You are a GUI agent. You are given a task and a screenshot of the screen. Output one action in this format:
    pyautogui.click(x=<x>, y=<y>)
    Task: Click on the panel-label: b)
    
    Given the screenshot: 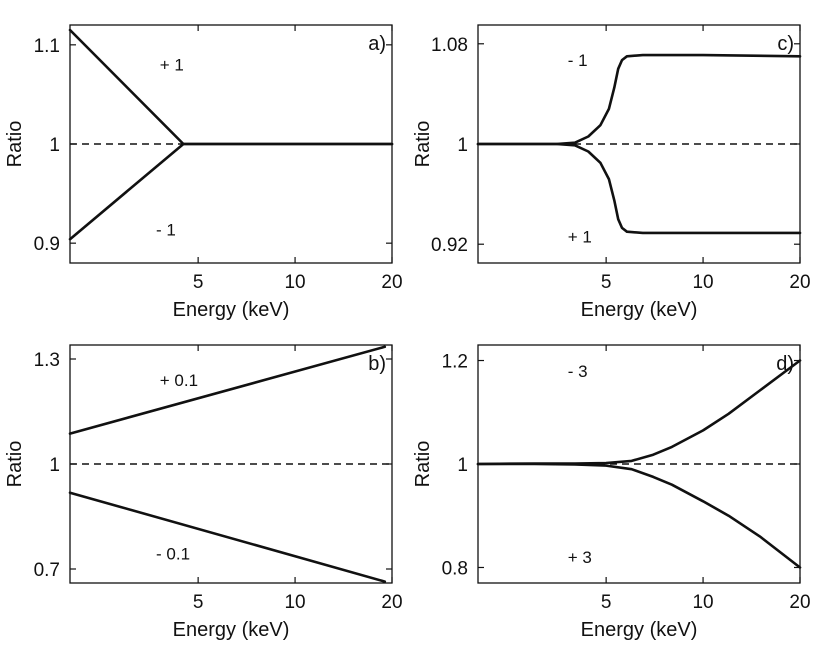 What is the action you would take?
    pyautogui.click(x=377, y=364)
    